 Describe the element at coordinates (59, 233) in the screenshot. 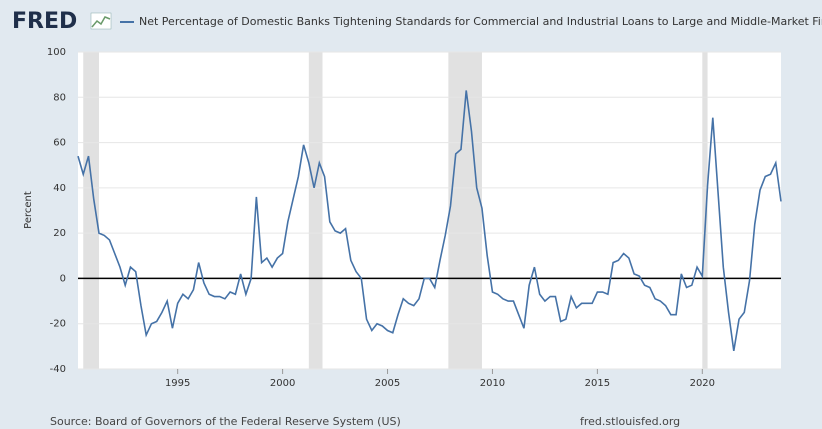

I see `y-tick-label: 20` at that location.